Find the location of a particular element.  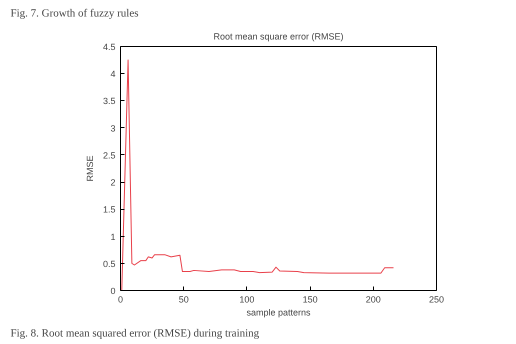

x-tick-label: 200 is located at coordinates (373, 299).